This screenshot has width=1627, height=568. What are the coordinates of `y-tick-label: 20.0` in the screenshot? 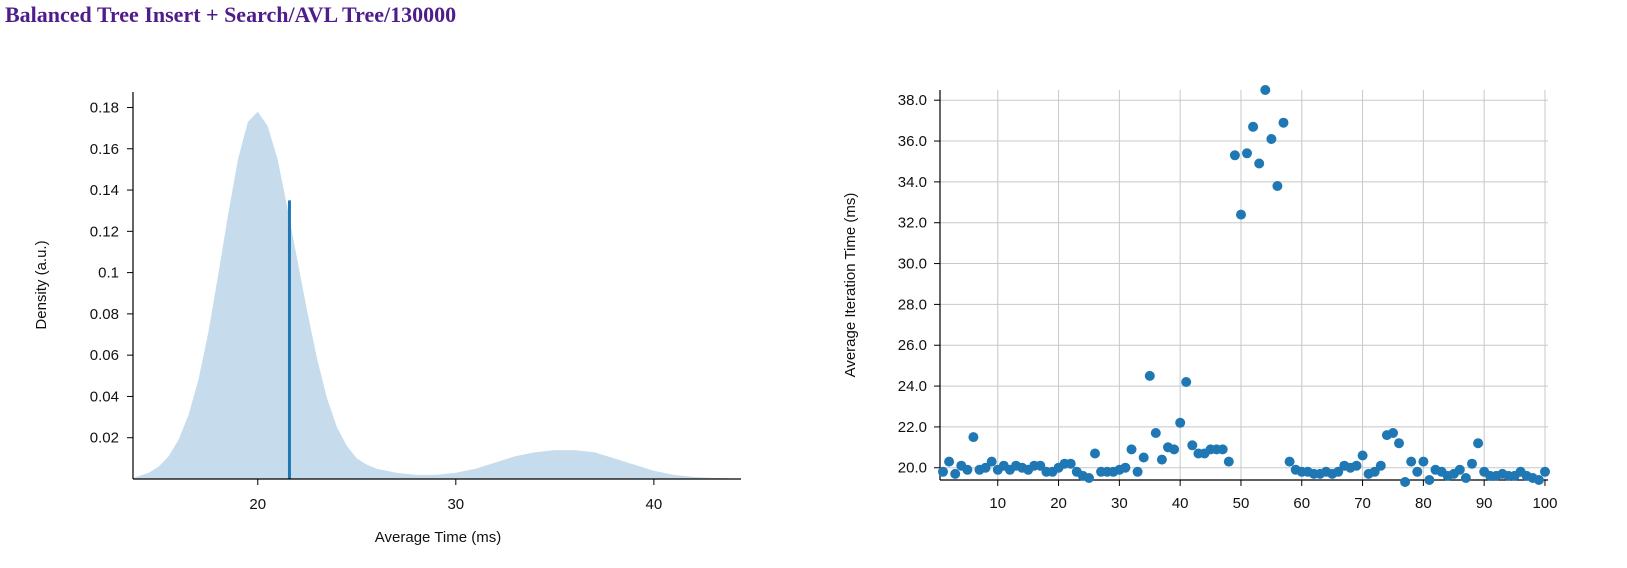 It's located at (912, 468).